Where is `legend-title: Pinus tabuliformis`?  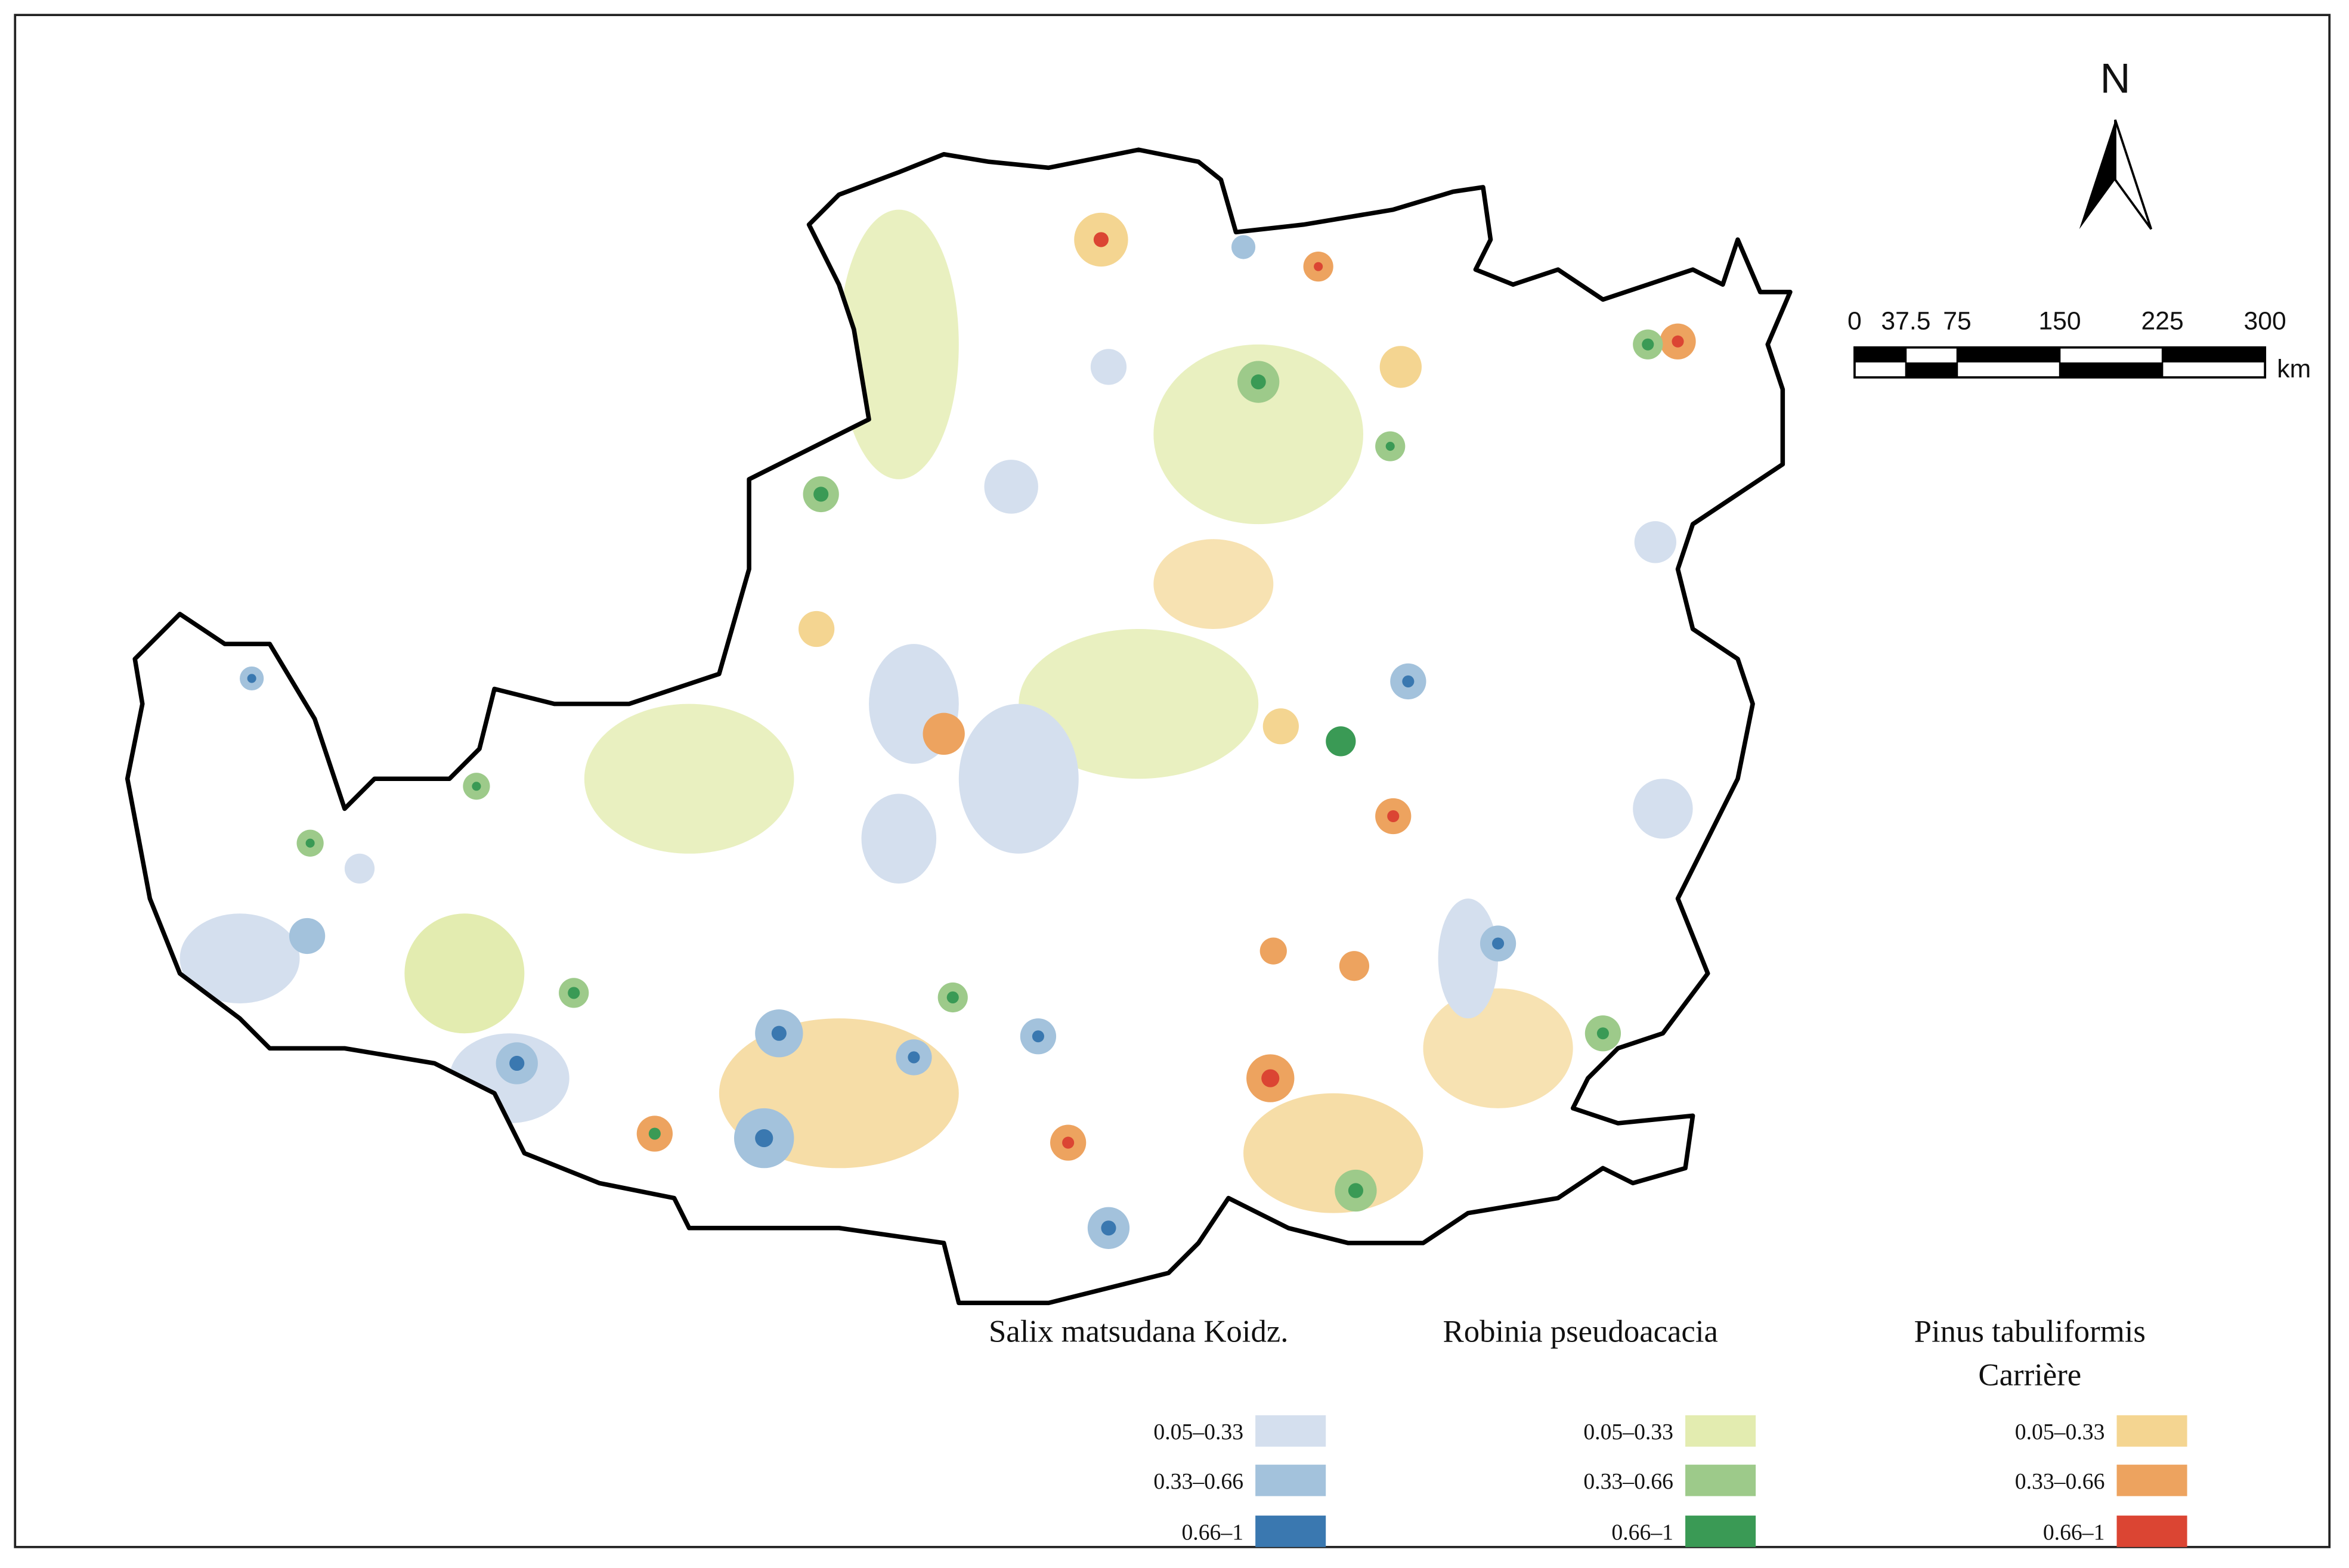 legend-title: Pinus tabuliformis is located at coordinates (2030, 1332).